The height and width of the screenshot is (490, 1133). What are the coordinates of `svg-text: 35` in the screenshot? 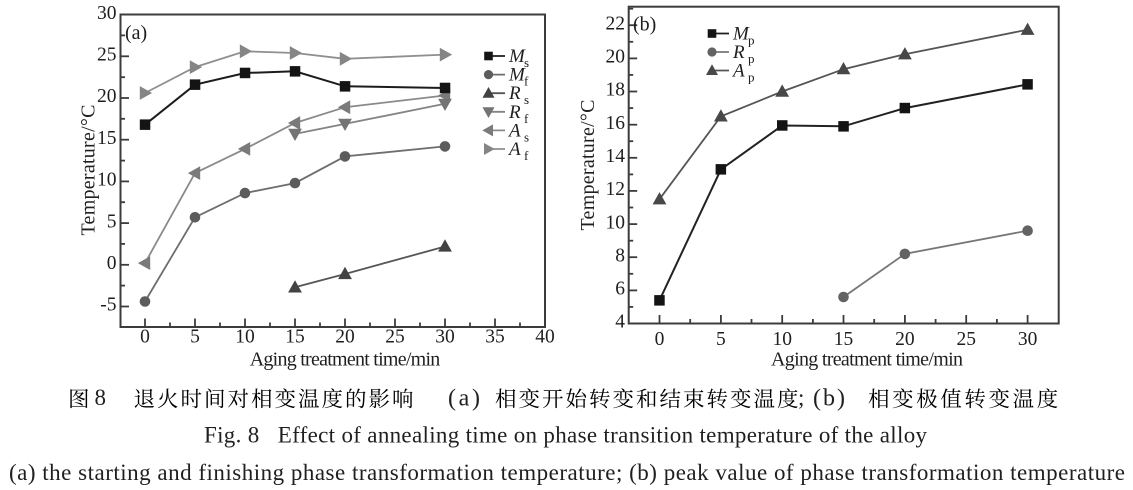 It's located at (495, 337).